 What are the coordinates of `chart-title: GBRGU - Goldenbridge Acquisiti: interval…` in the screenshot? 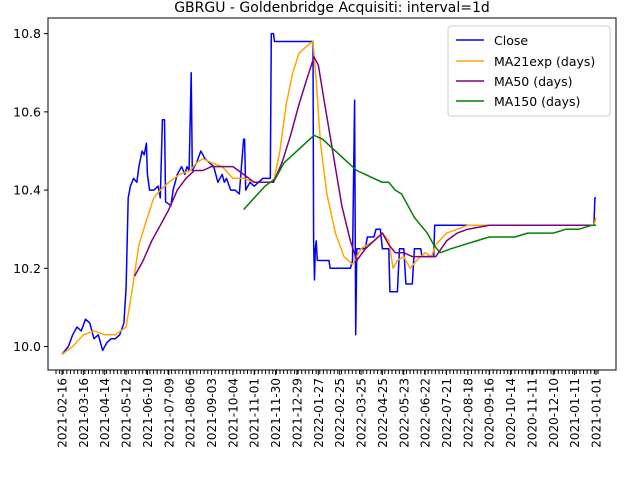 It's located at (332, 8).